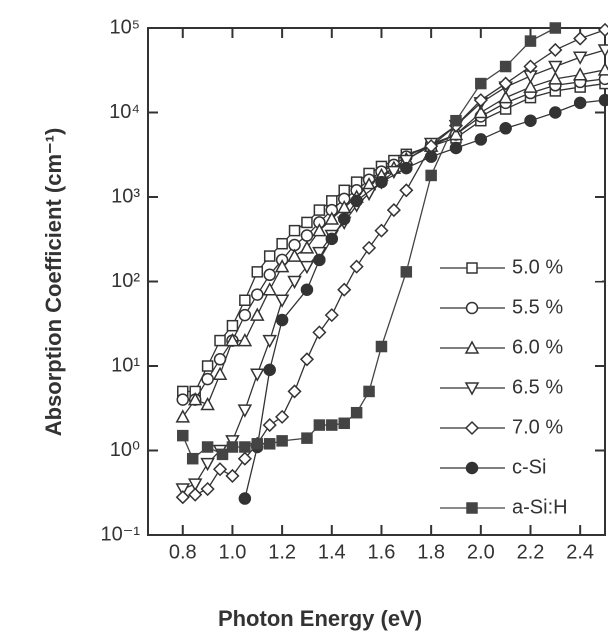 This screenshot has height=637, width=608. I want to click on legend-label: 5.0 %, so click(537, 267).